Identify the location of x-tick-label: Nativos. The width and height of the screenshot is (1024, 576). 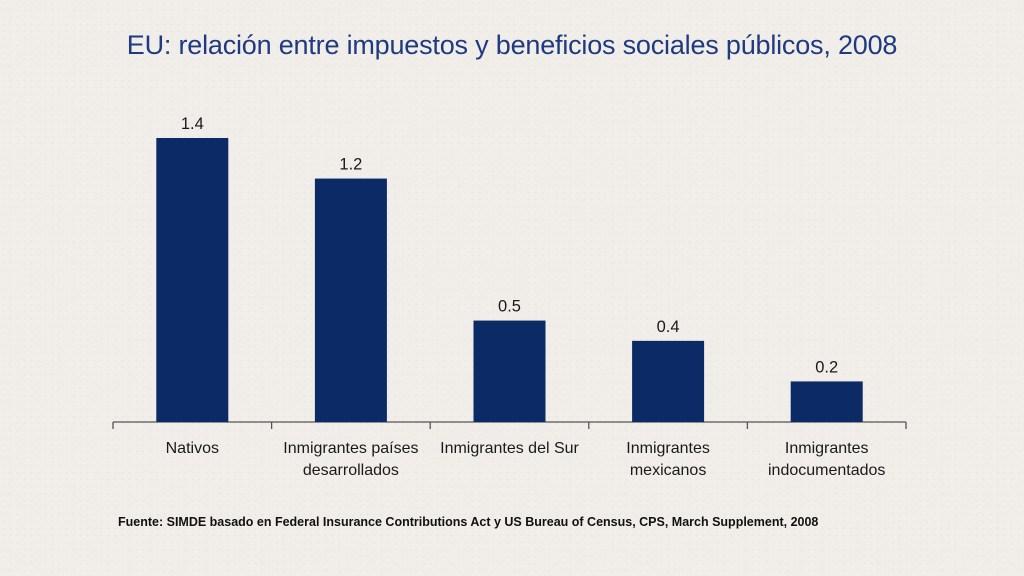
(192, 448).